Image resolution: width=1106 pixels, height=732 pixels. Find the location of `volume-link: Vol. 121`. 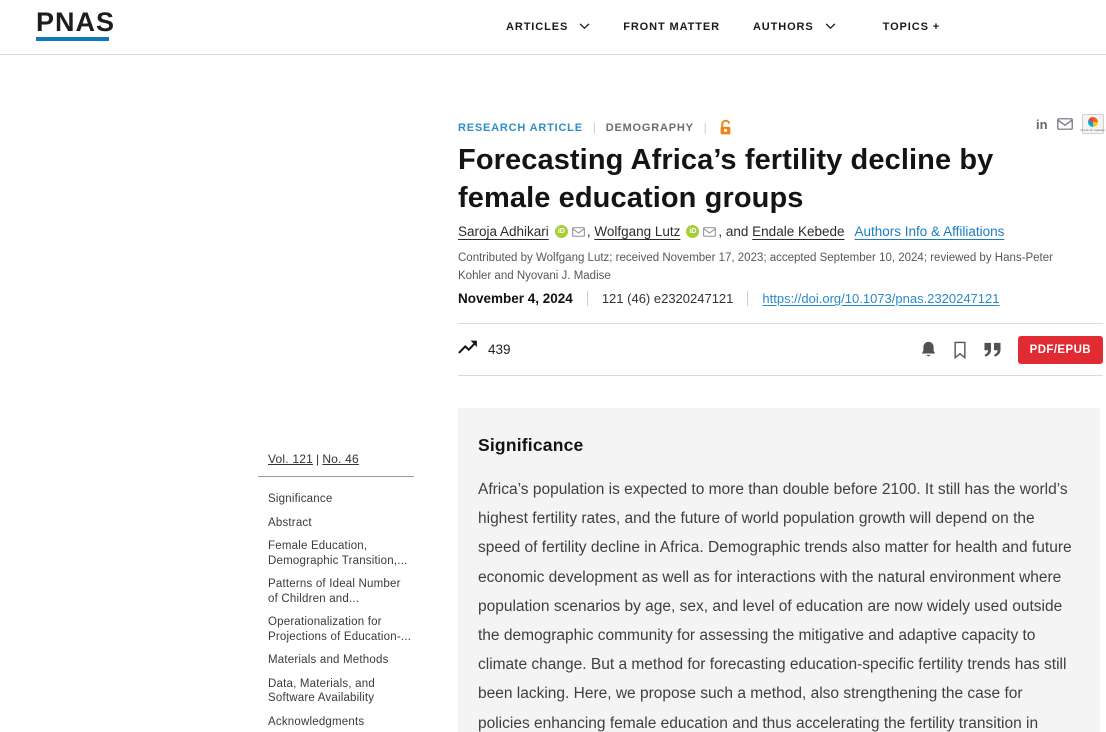

volume-link: Vol. 121 is located at coordinates (290, 459).